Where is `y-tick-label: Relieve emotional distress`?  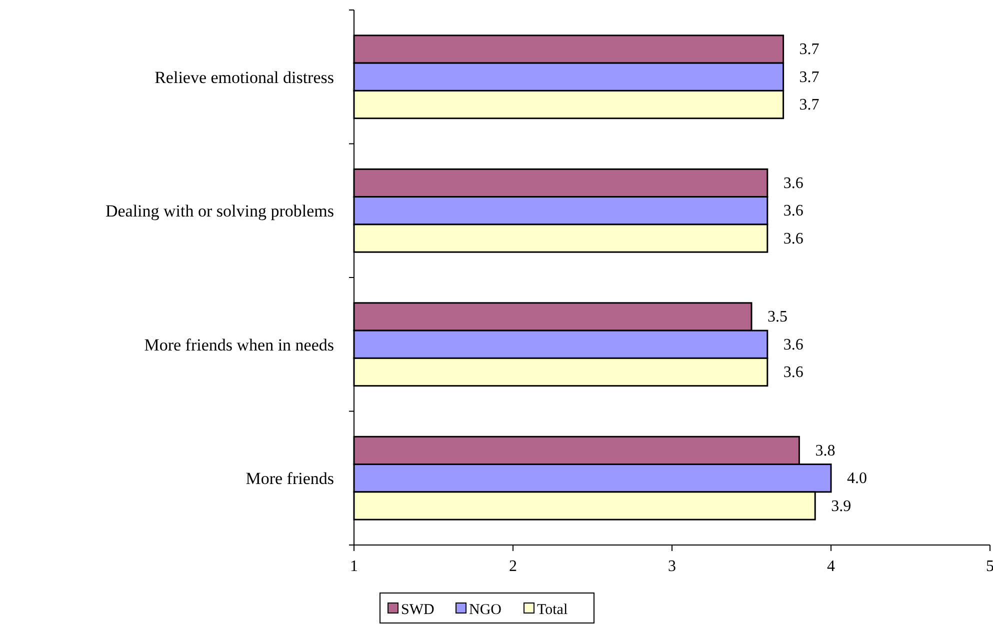
y-tick-label: Relieve emotional distress is located at coordinates (244, 77).